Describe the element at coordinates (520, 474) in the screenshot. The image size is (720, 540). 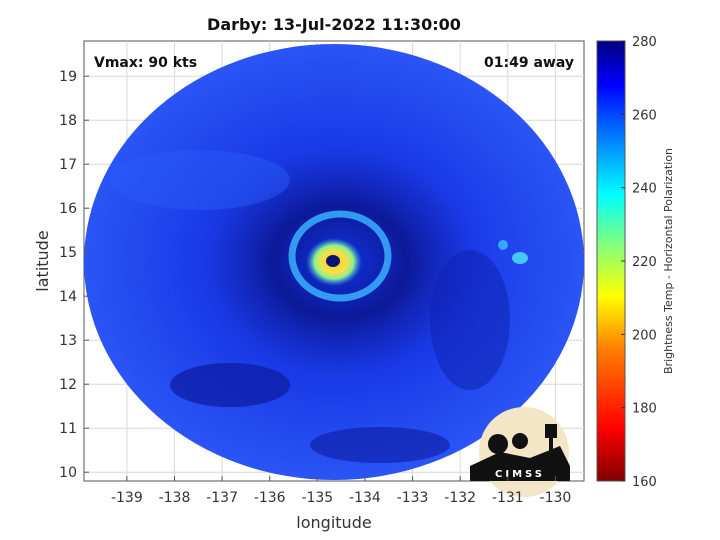
I see `logo-text: CIMSS` at that location.